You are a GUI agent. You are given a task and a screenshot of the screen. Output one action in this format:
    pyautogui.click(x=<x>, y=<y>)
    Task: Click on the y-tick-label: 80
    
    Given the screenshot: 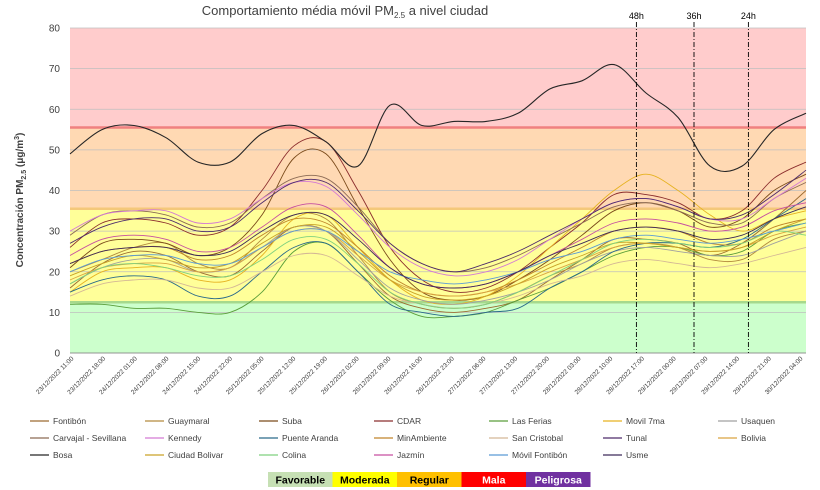 What is the action you would take?
    pyautogui.click(x=55, y=29)
    